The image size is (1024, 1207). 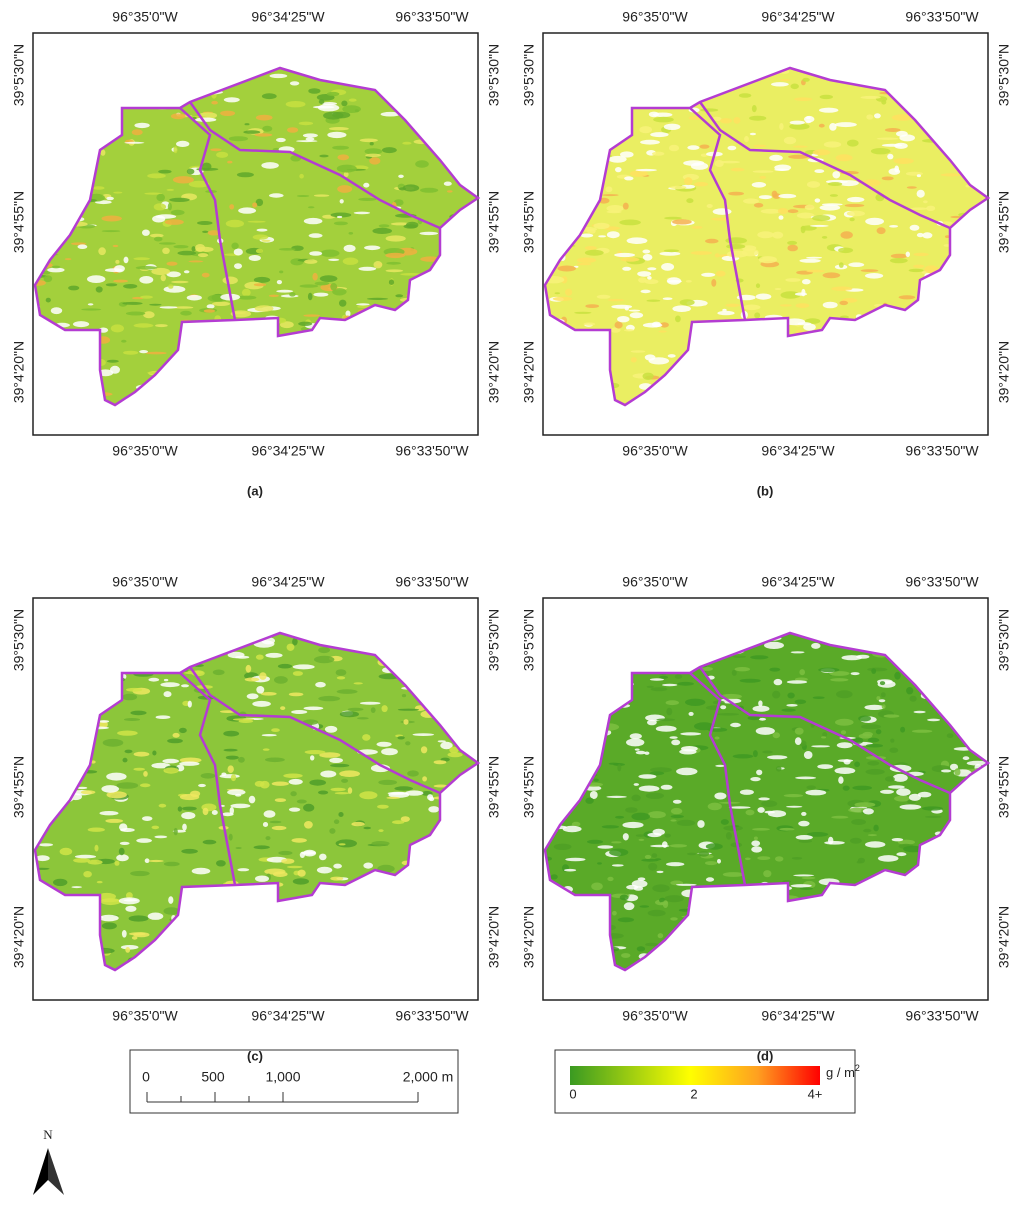 I want to click on subwatershed-boundary, so click(x=824, y=165).